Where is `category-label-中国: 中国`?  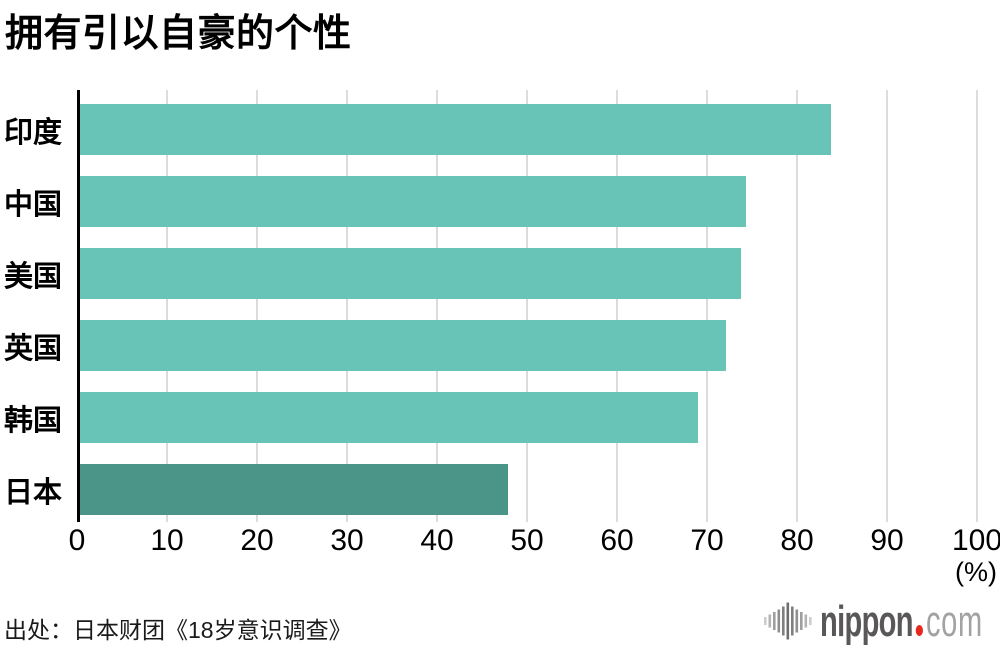
category-label-中国: 中国 is located at coordinates (33, 204).